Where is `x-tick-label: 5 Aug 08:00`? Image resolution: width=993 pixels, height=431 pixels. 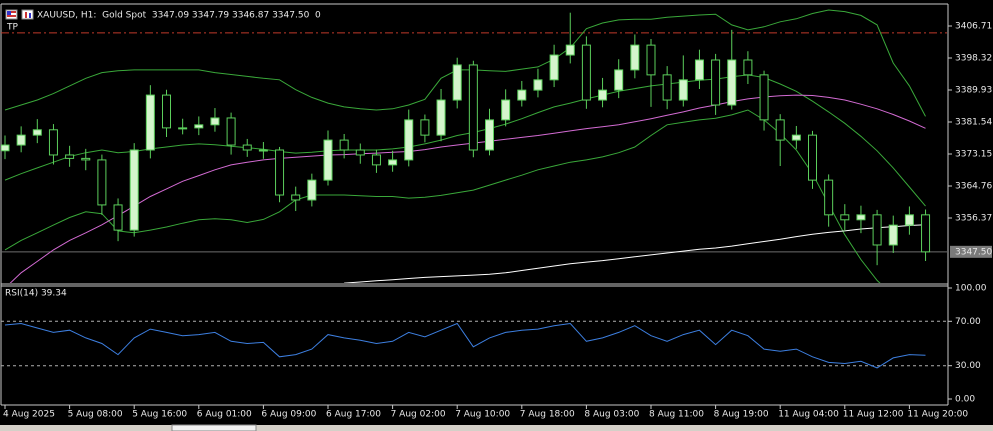 x-tick-label: 5 Aug 08:00 is located at coordinates (95, 415).